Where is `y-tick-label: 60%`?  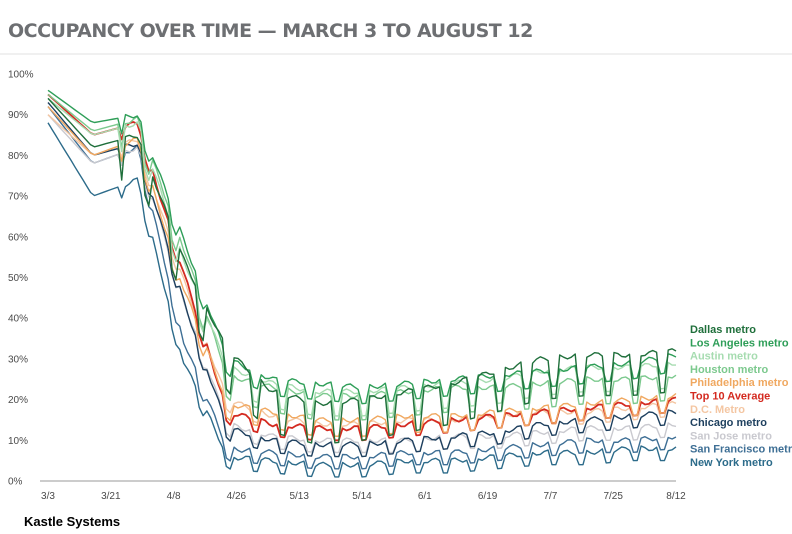 y-tick-label: 60% is located at coordinates (18, 237).